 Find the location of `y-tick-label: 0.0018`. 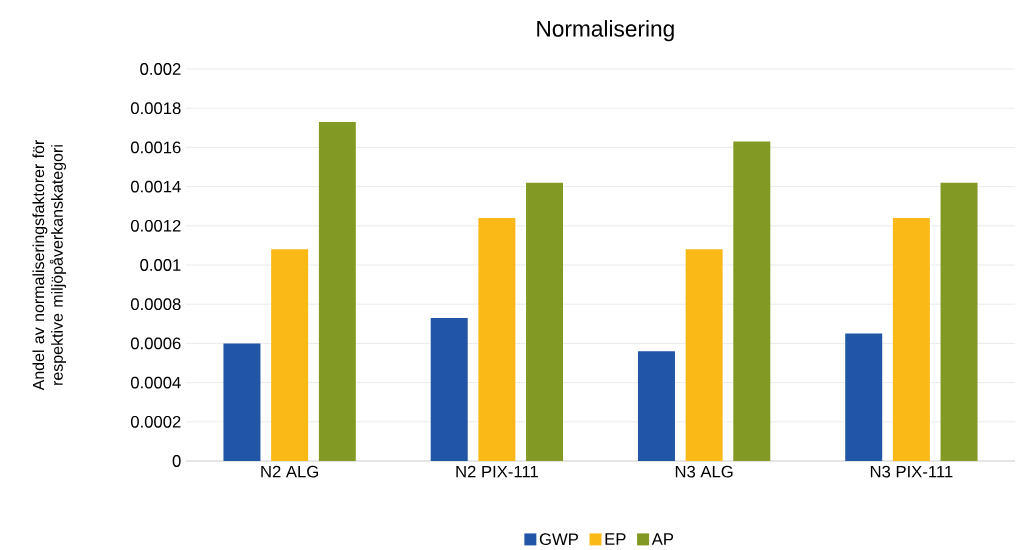

y-tick-label: 0.0018 is located at coordinates (155, 108).